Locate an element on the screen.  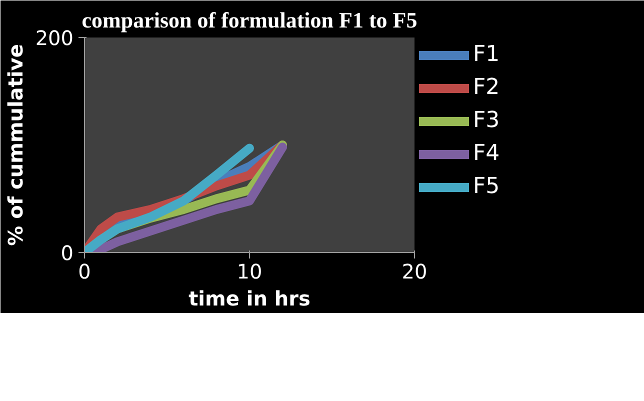
legend-label: F5 is located at coordinates (487, 186).